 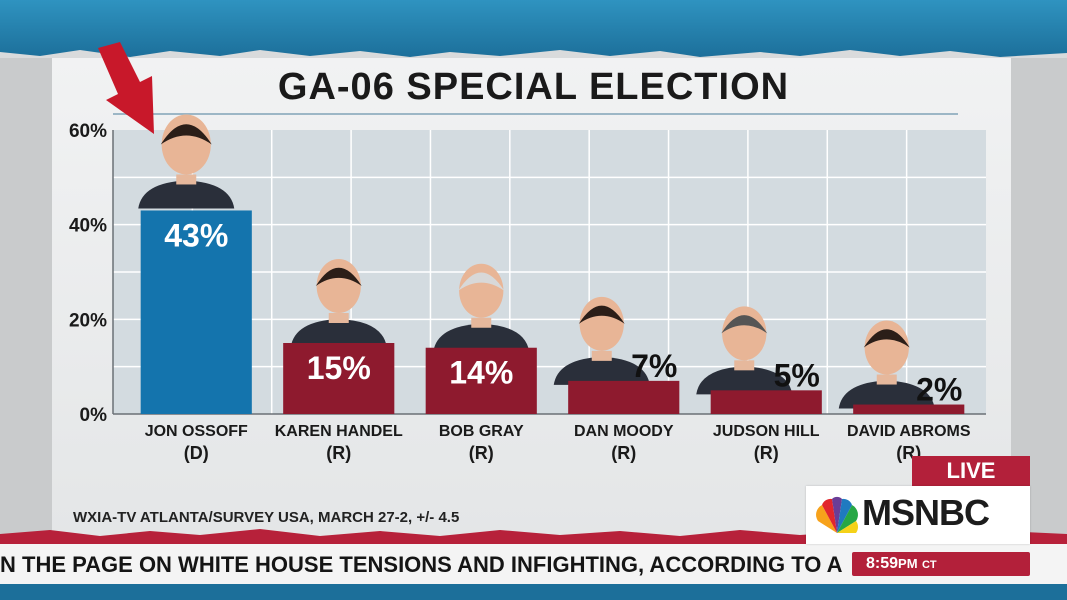 I want to click on clock-timezone: CT, so click(x=929, y=565).